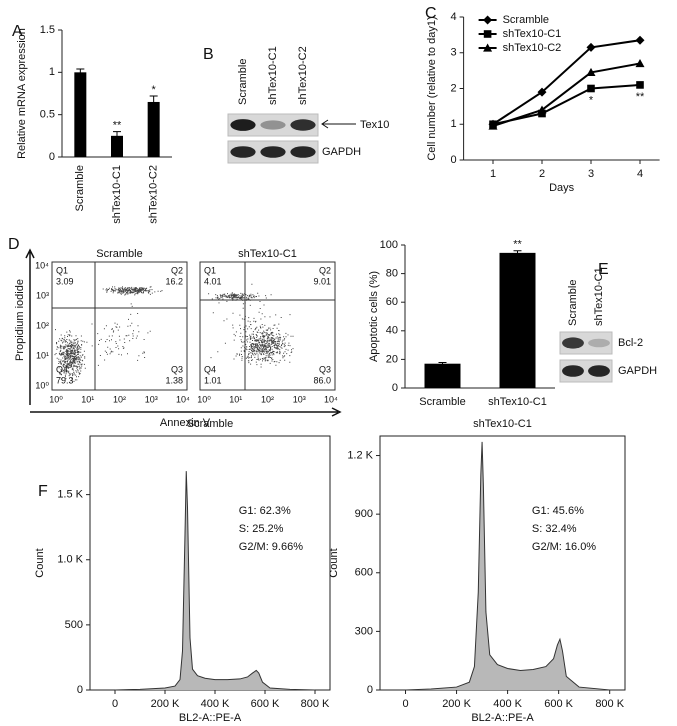 This screenshot has width=677, height=726. What do you see at coordinates (456, 704) in the screenshot?
I see `x-tick-label: 200 K` at bounding box center [456, 704].